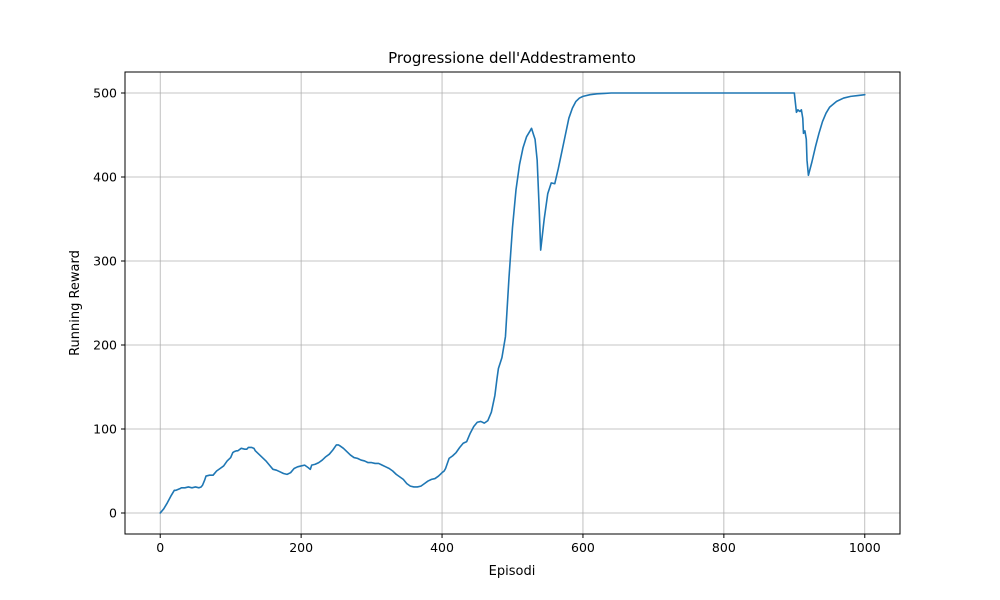  What do you see at coordinates (105, 345) in the screenshot?
I see `y-tick-label: 200` at bounding box center [105, 345].